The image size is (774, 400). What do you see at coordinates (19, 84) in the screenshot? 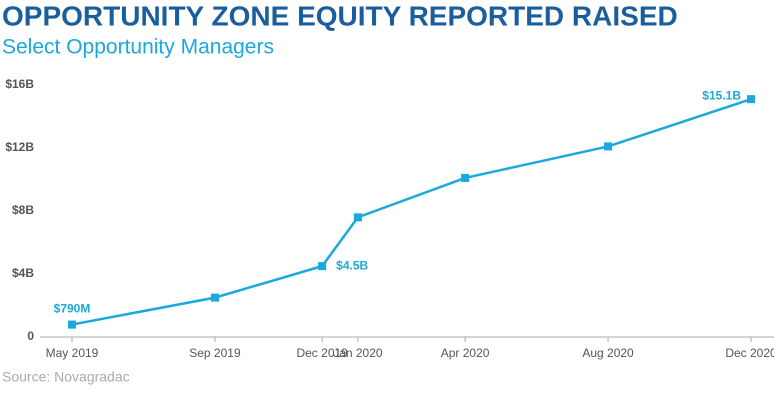
I see `y-tick-label: $16B` at bounding box center [19, 84].